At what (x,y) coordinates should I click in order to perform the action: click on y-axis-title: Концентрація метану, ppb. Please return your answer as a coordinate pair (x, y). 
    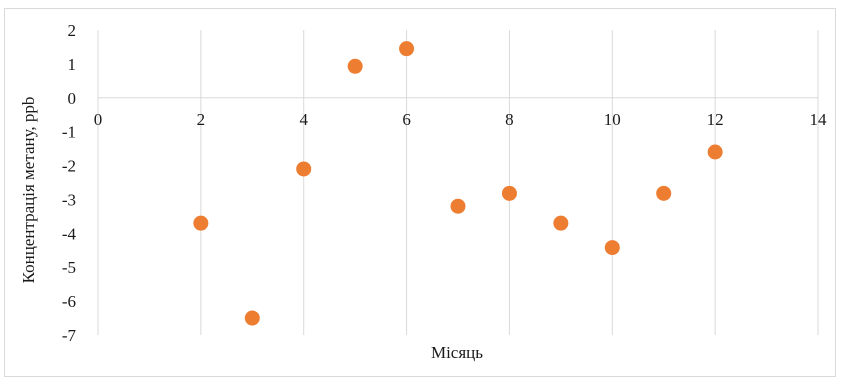
    Looking at the image, I should click on (28, 190).